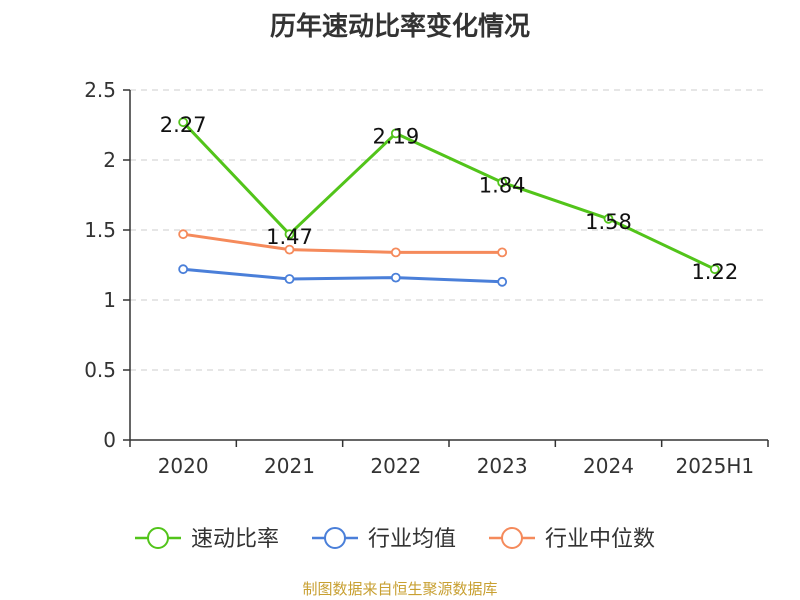 Image resolution: width=800 pixels, height=600 pixels. What do you see at coordinates (109, 160) in the screenshot?
I see `y-tick-label: 2` at bounding box center [109, 160].